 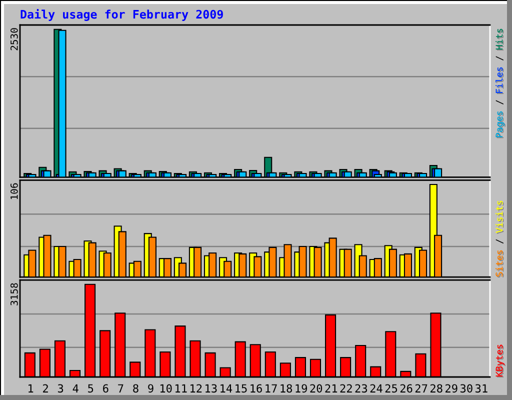 I want to click on x-tick-label: 12, so click(x=196, y=388).